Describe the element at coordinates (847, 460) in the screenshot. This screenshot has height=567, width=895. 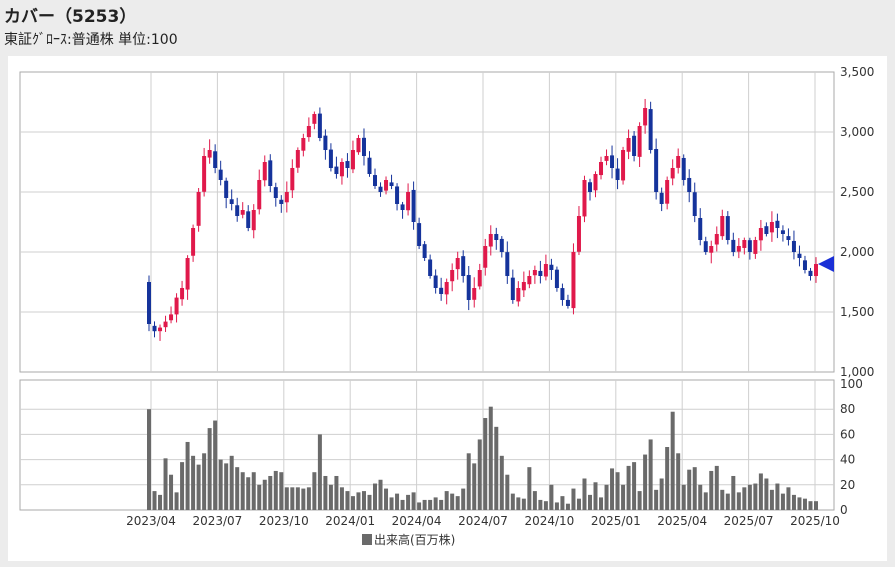
I see `volume-tick-label: 40` at that location.